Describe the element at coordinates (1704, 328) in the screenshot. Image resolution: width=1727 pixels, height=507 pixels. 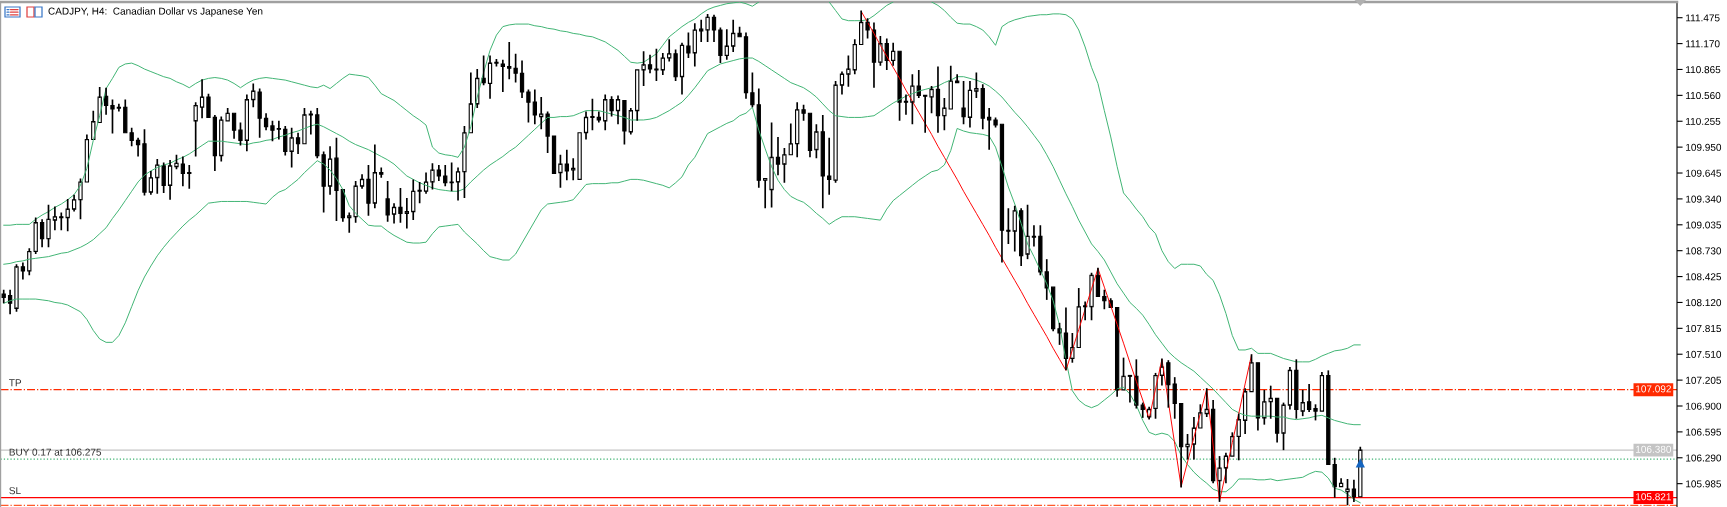
I see `y-tick-label: 107.815` at that location.